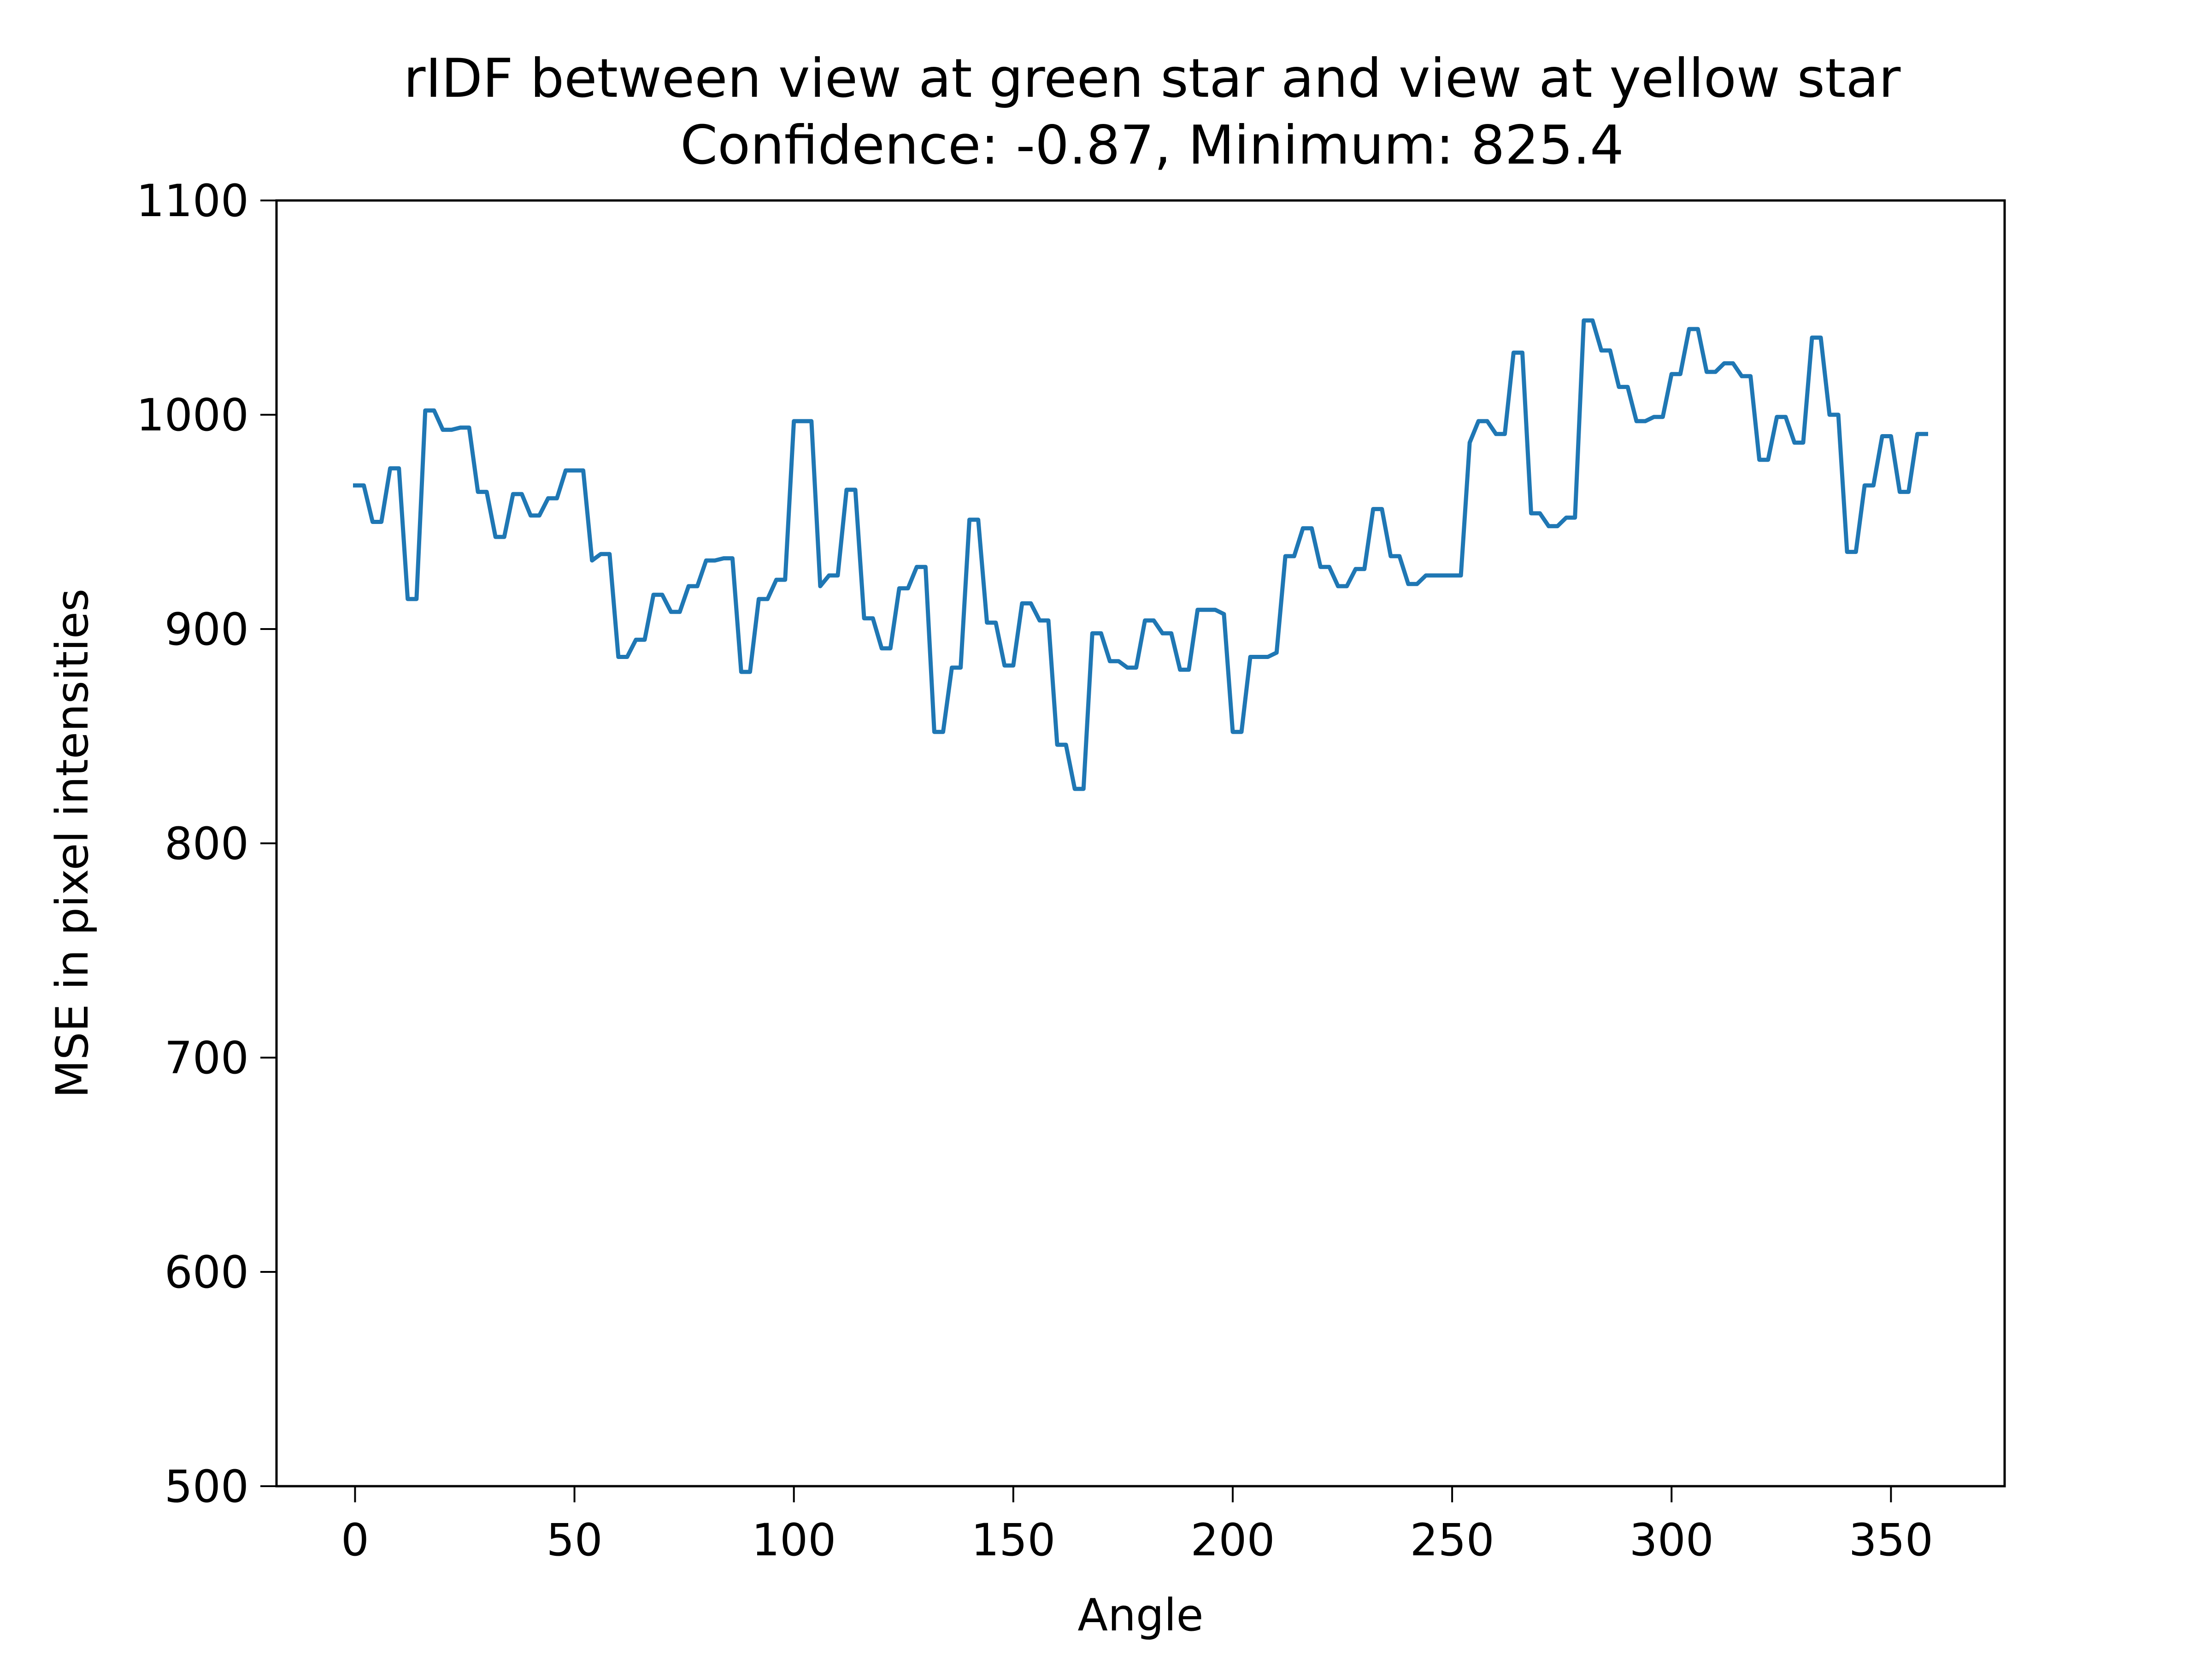 This screenshot has width=2212, height=1659. I want to click on x-tick-label: 250, so click(1452, 1540).